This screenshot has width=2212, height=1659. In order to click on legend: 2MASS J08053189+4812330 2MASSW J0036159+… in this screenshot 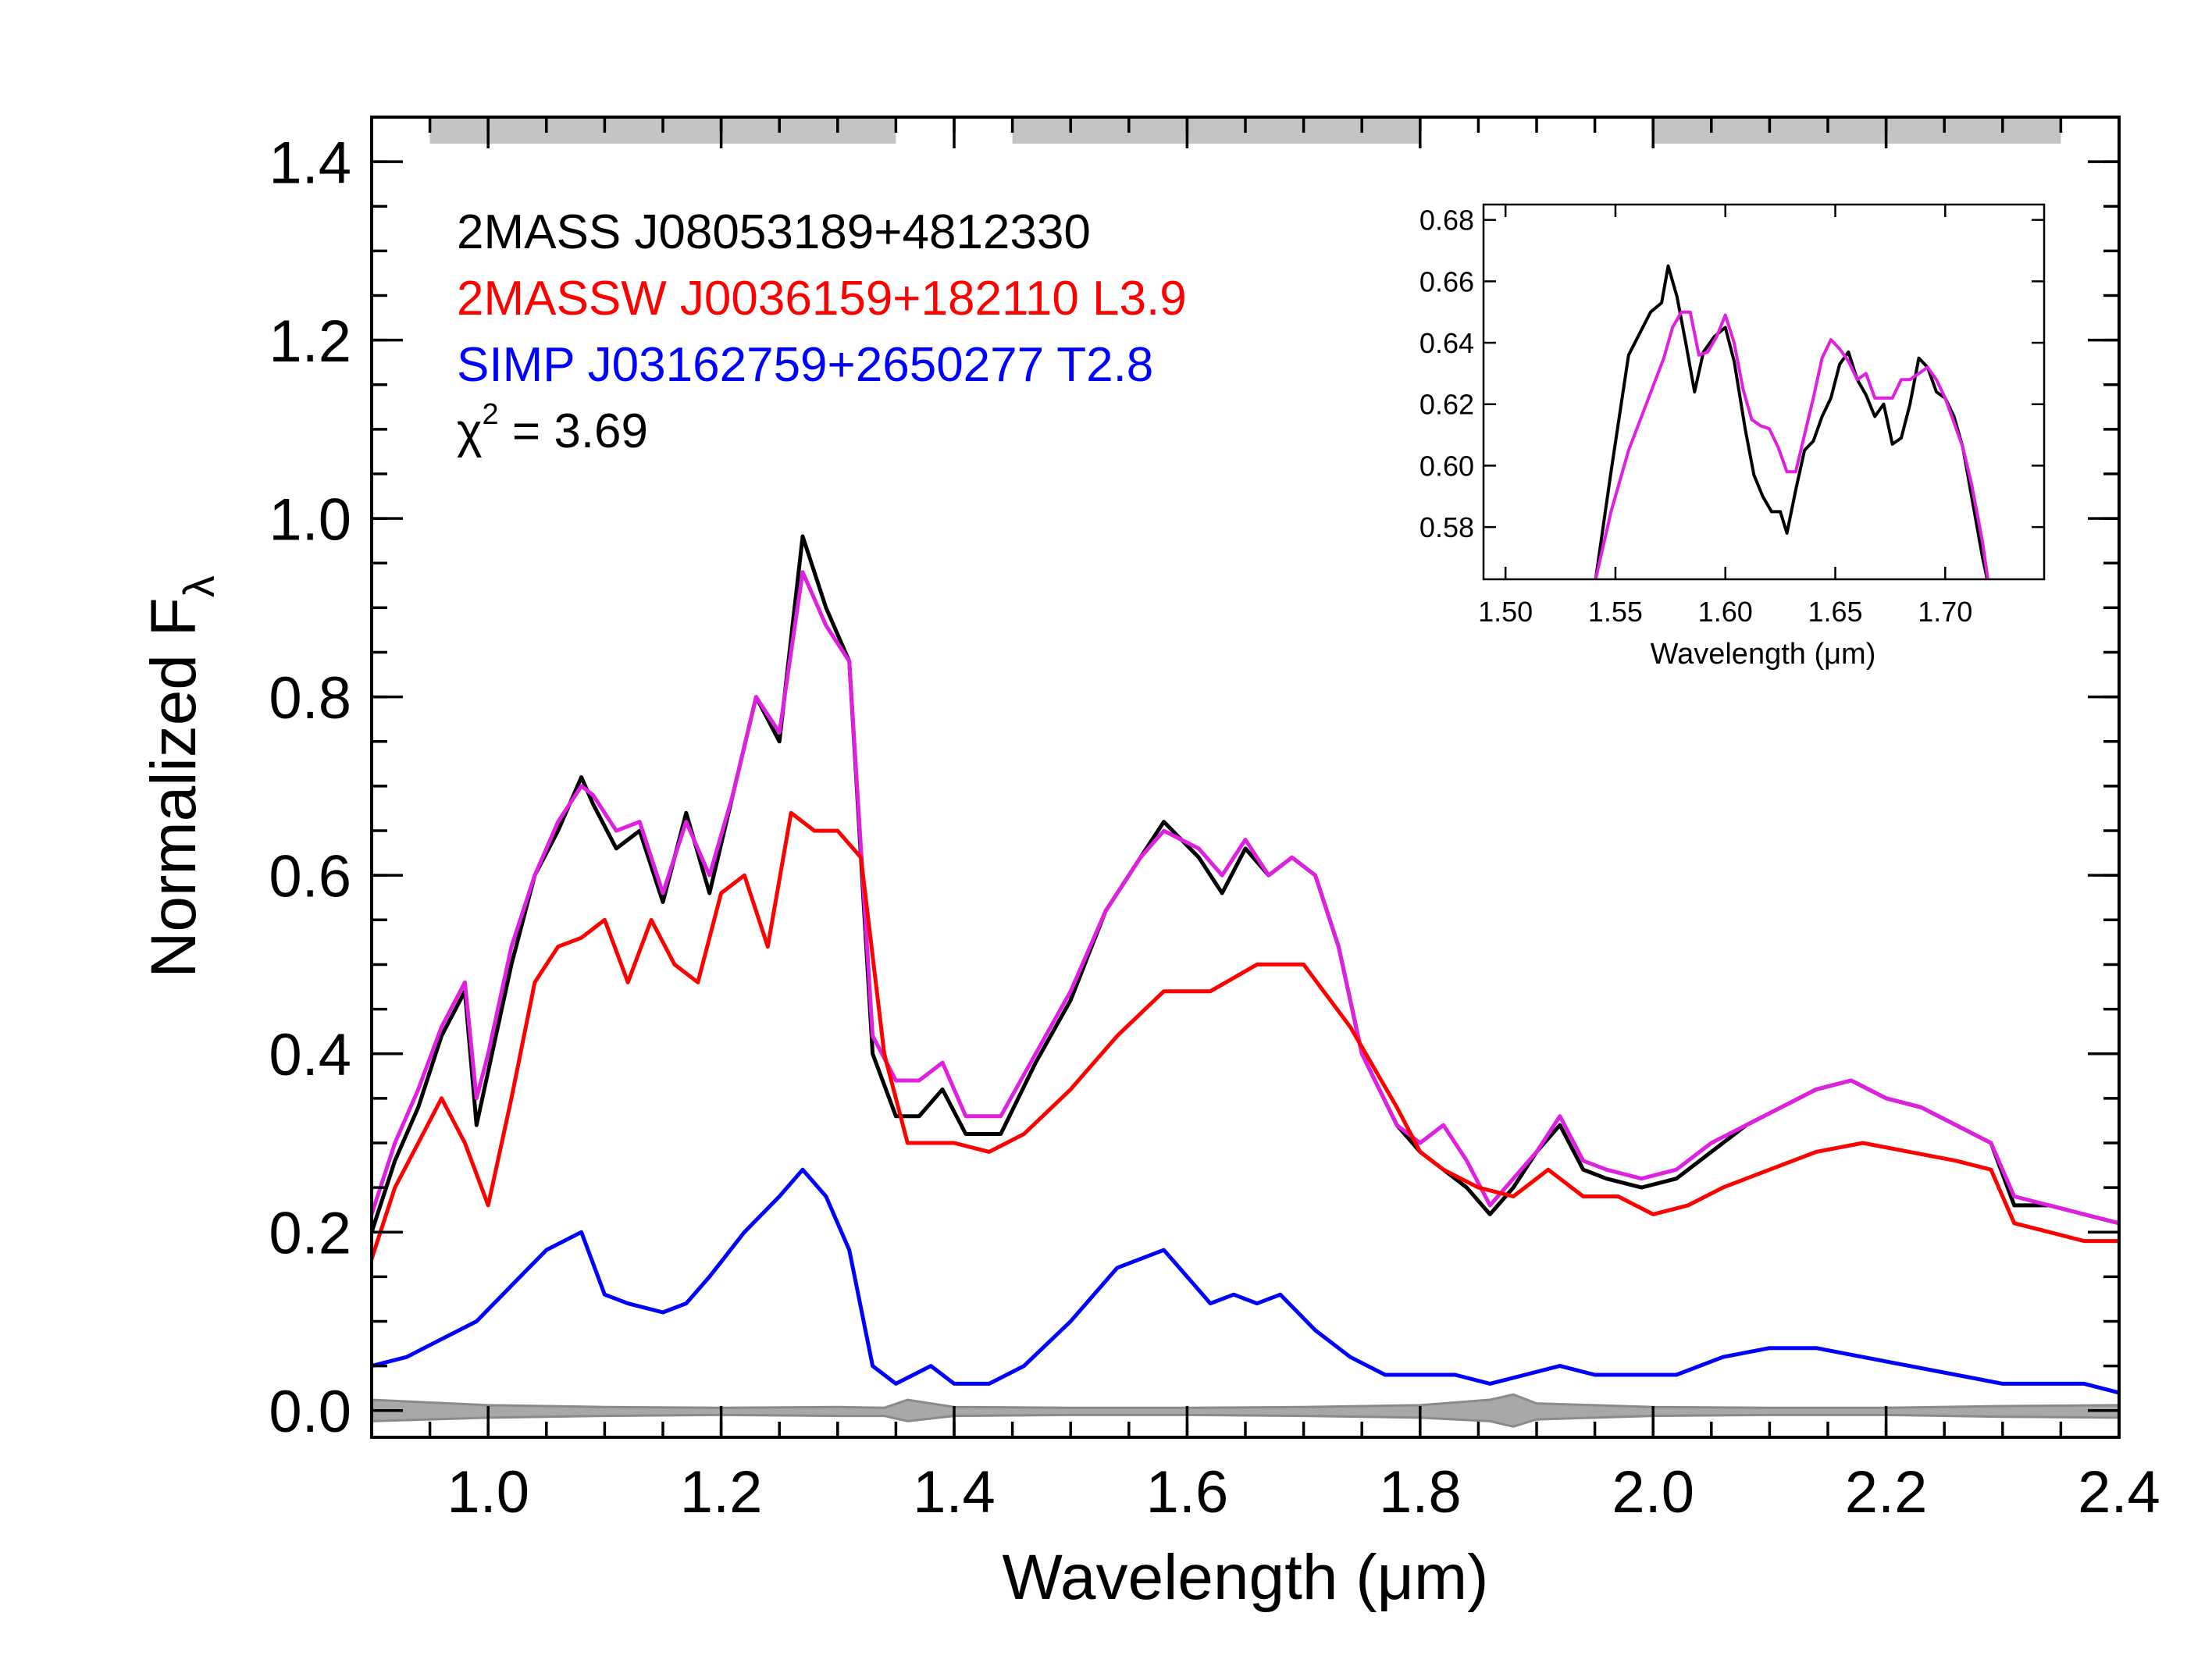, I will do `click(822, 331)`.